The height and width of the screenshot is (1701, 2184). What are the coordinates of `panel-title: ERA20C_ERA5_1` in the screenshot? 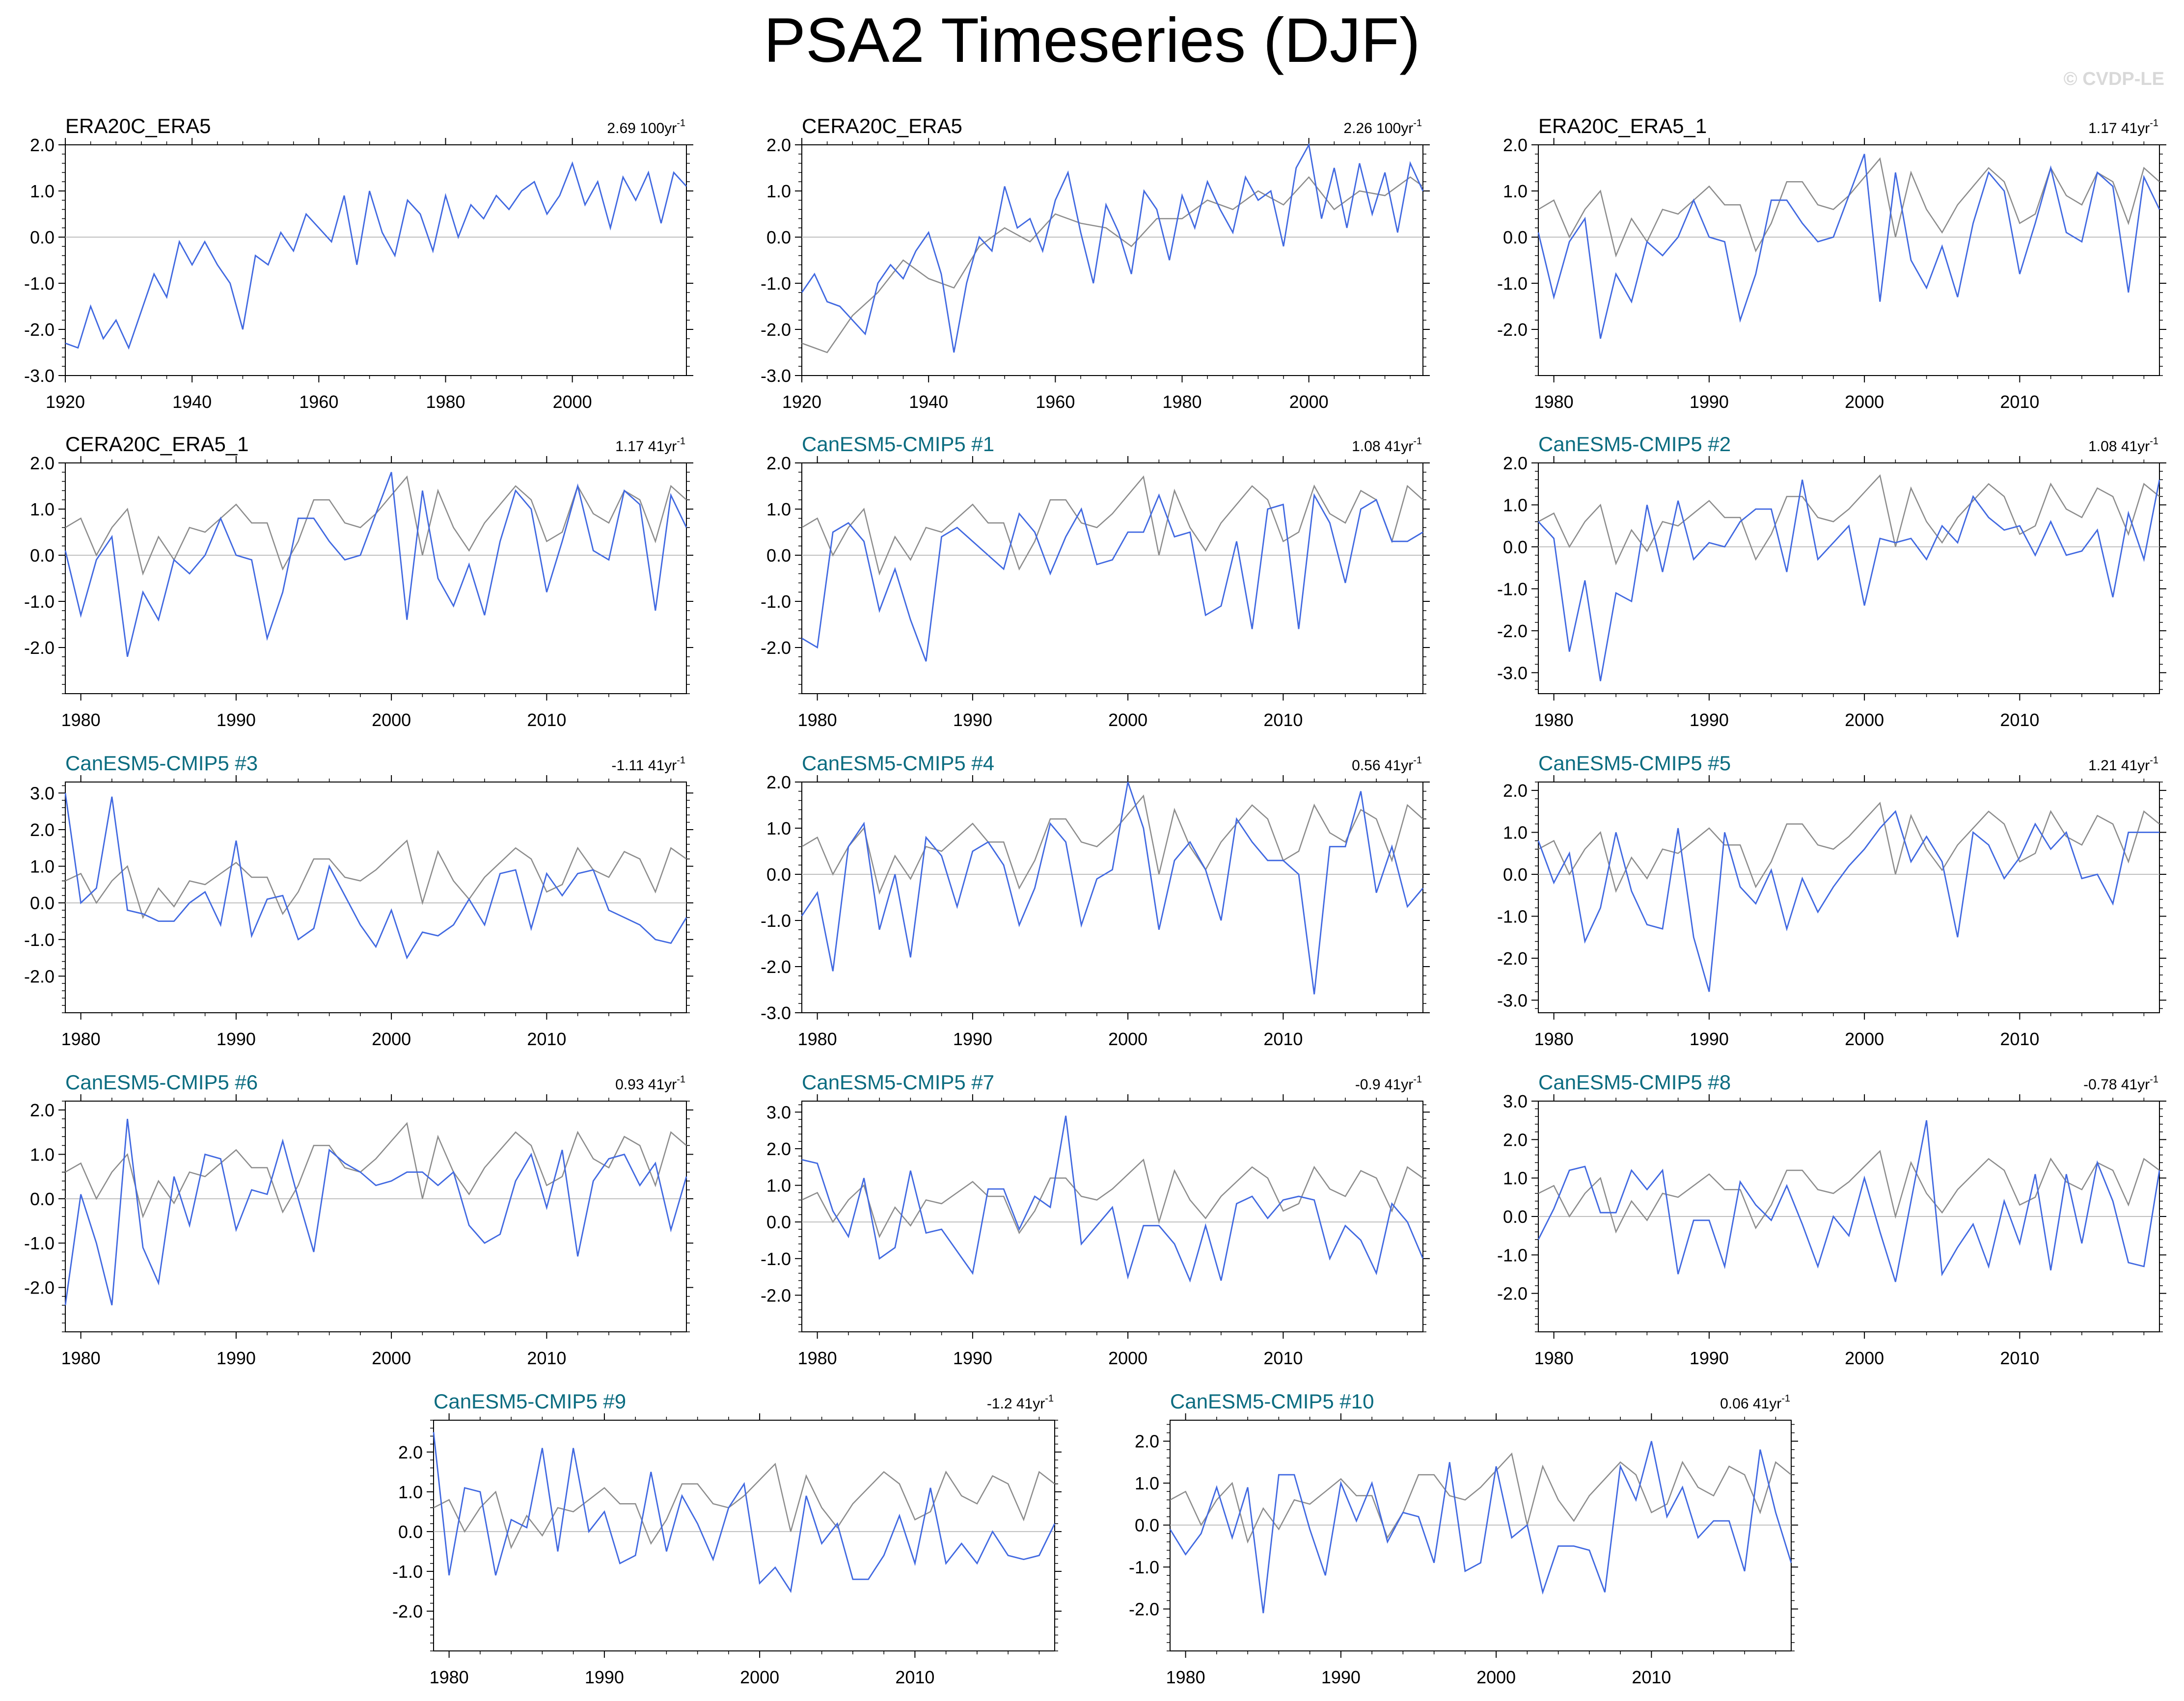 It's located at (1622, 126).